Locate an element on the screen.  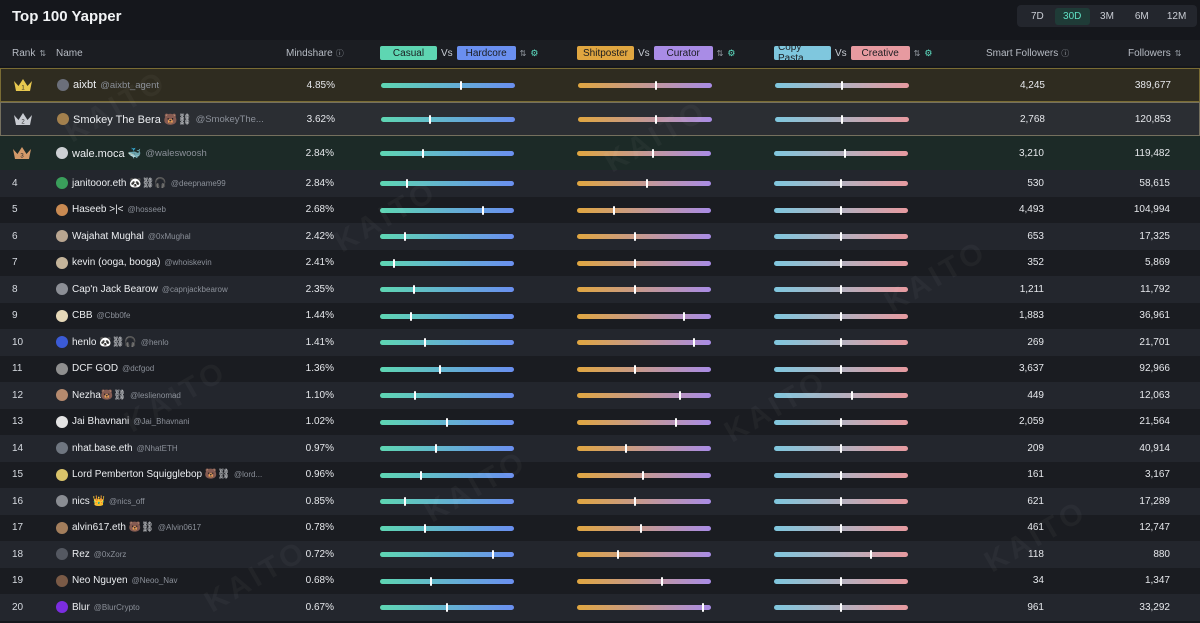
user-name: Cap'n Jack Bearow is located at coordinates (115, 289).